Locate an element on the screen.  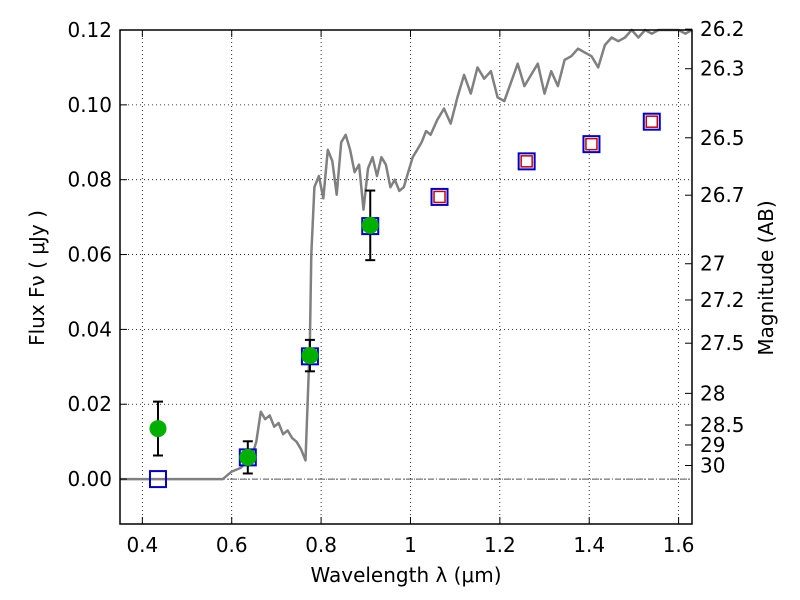
magnitude-tick-label: 26.5 is located at coordinates (722, 138).